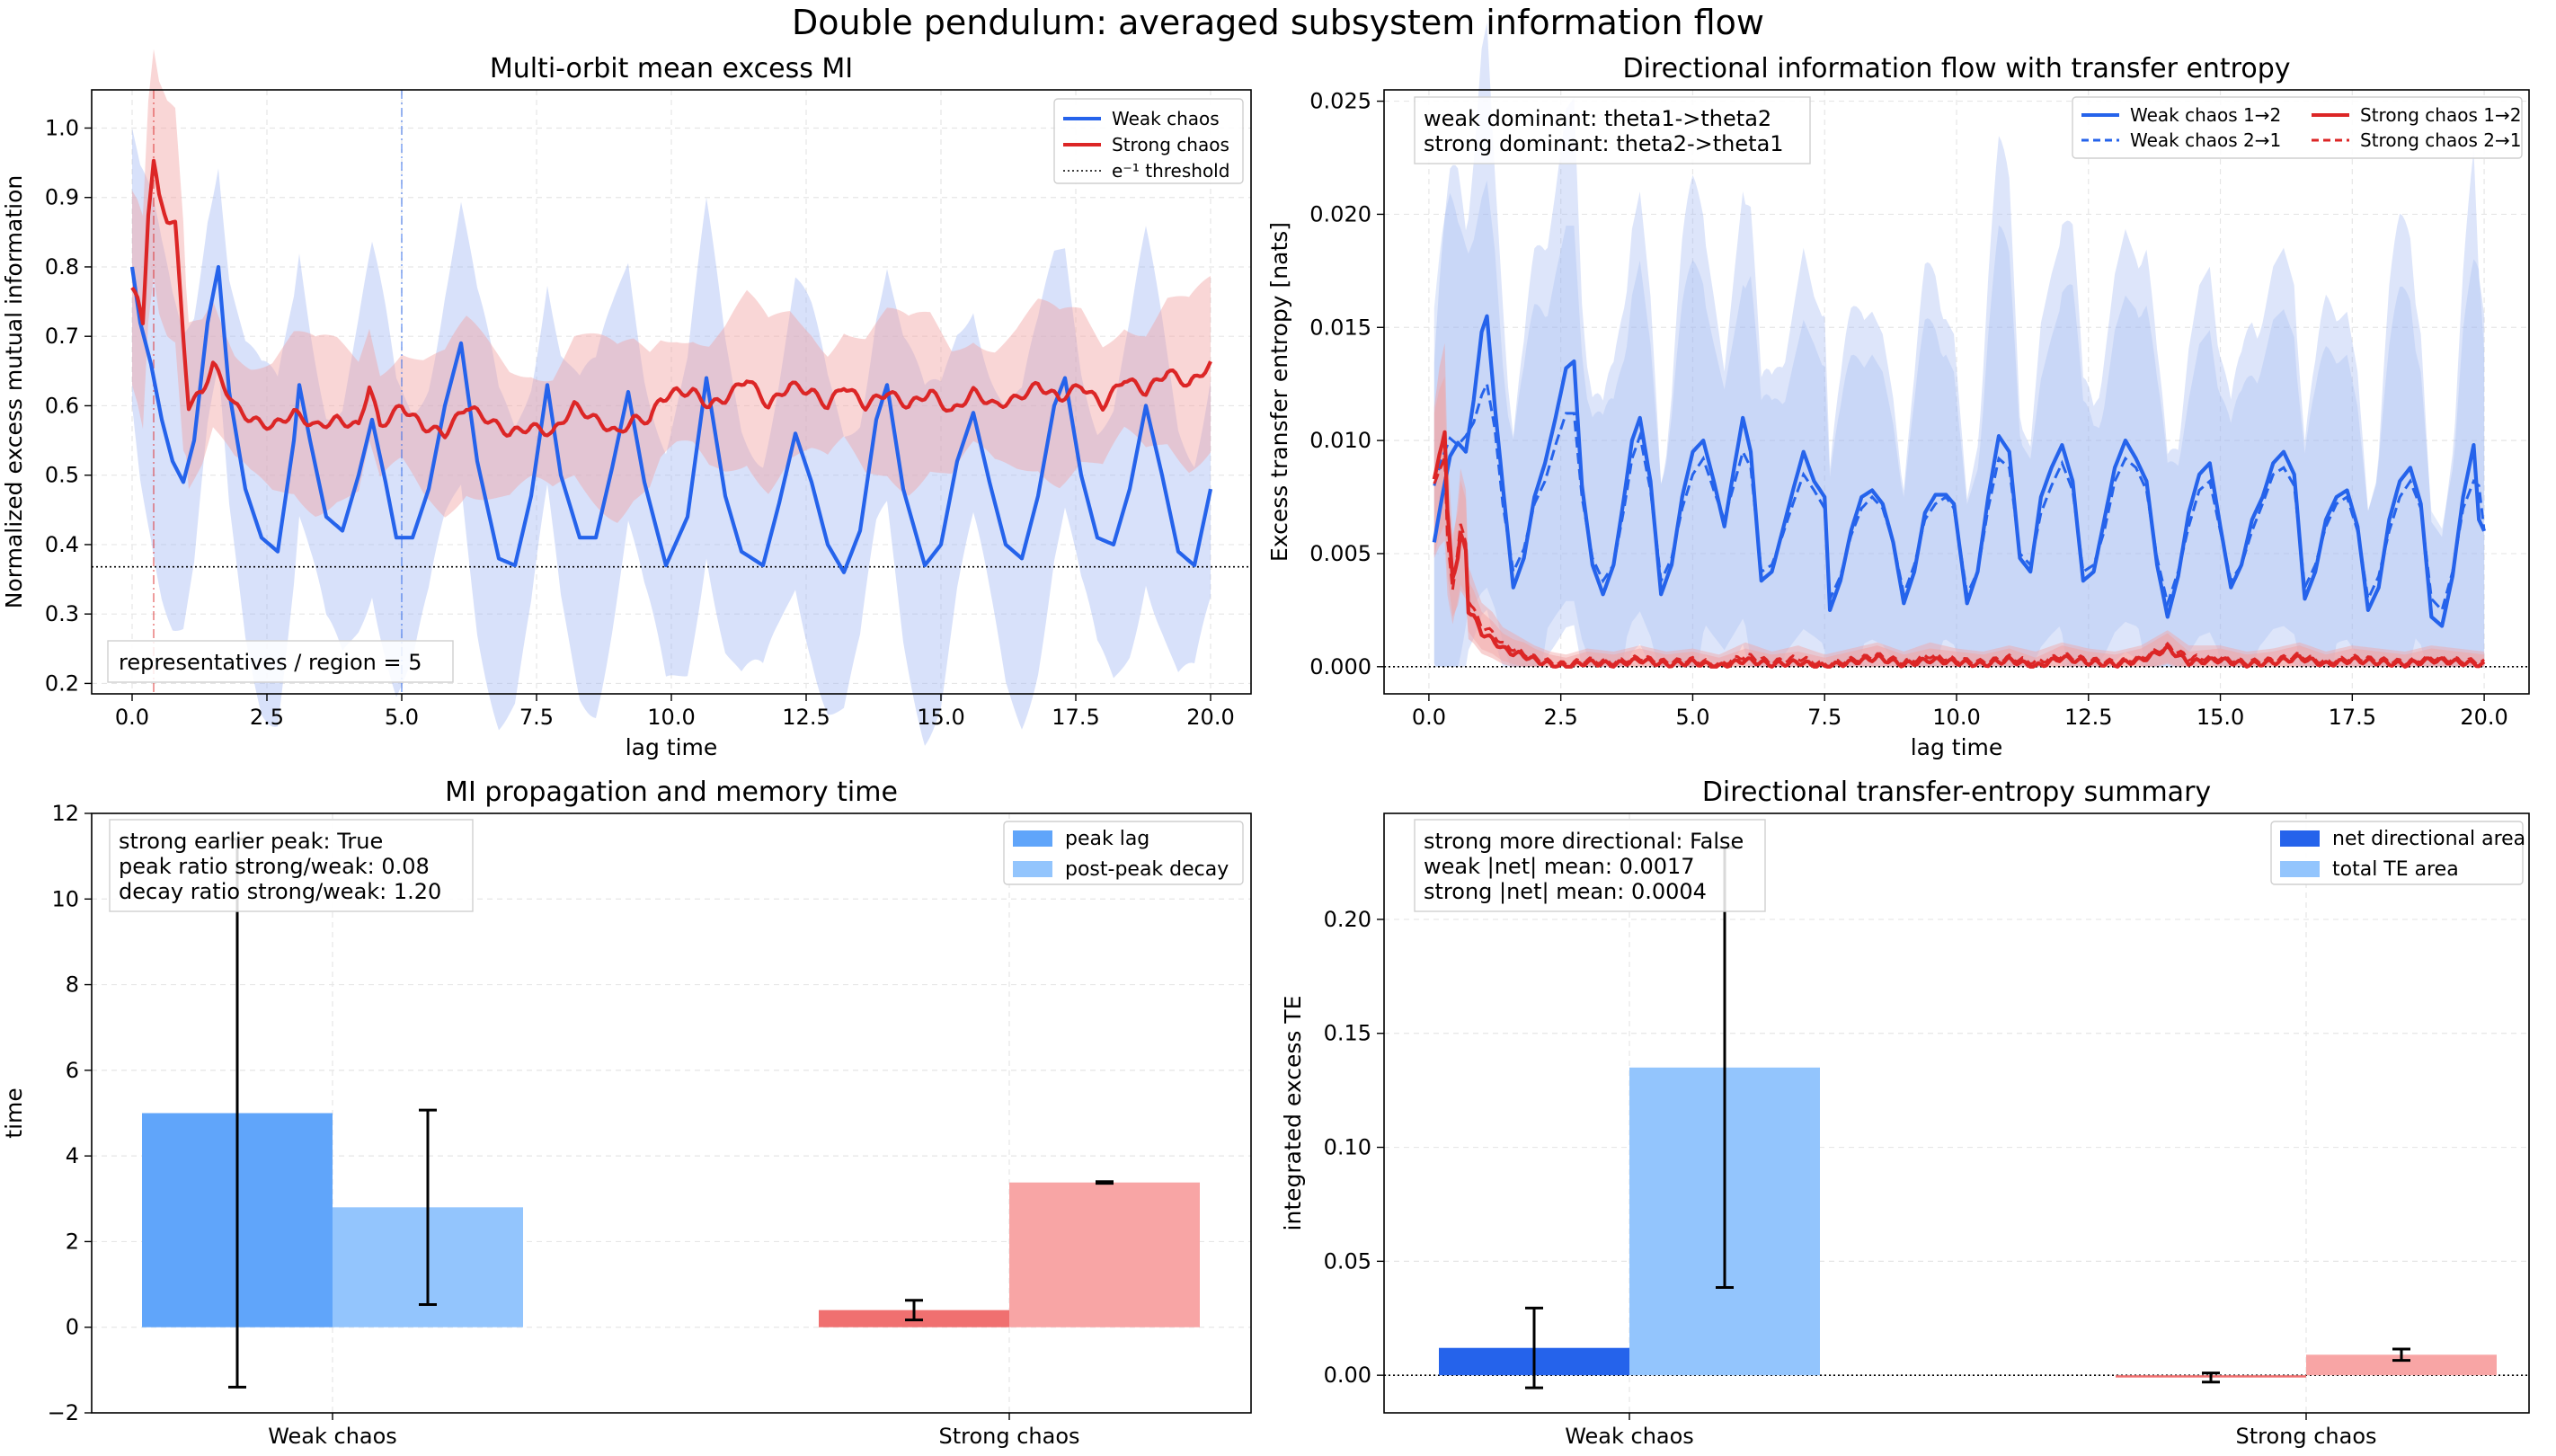 The height and width of the screenshot is (1456, 2556). Describe the element at coordinates (73, 1241) in the screenshot. I see `y-tick-label: 2` at that location.